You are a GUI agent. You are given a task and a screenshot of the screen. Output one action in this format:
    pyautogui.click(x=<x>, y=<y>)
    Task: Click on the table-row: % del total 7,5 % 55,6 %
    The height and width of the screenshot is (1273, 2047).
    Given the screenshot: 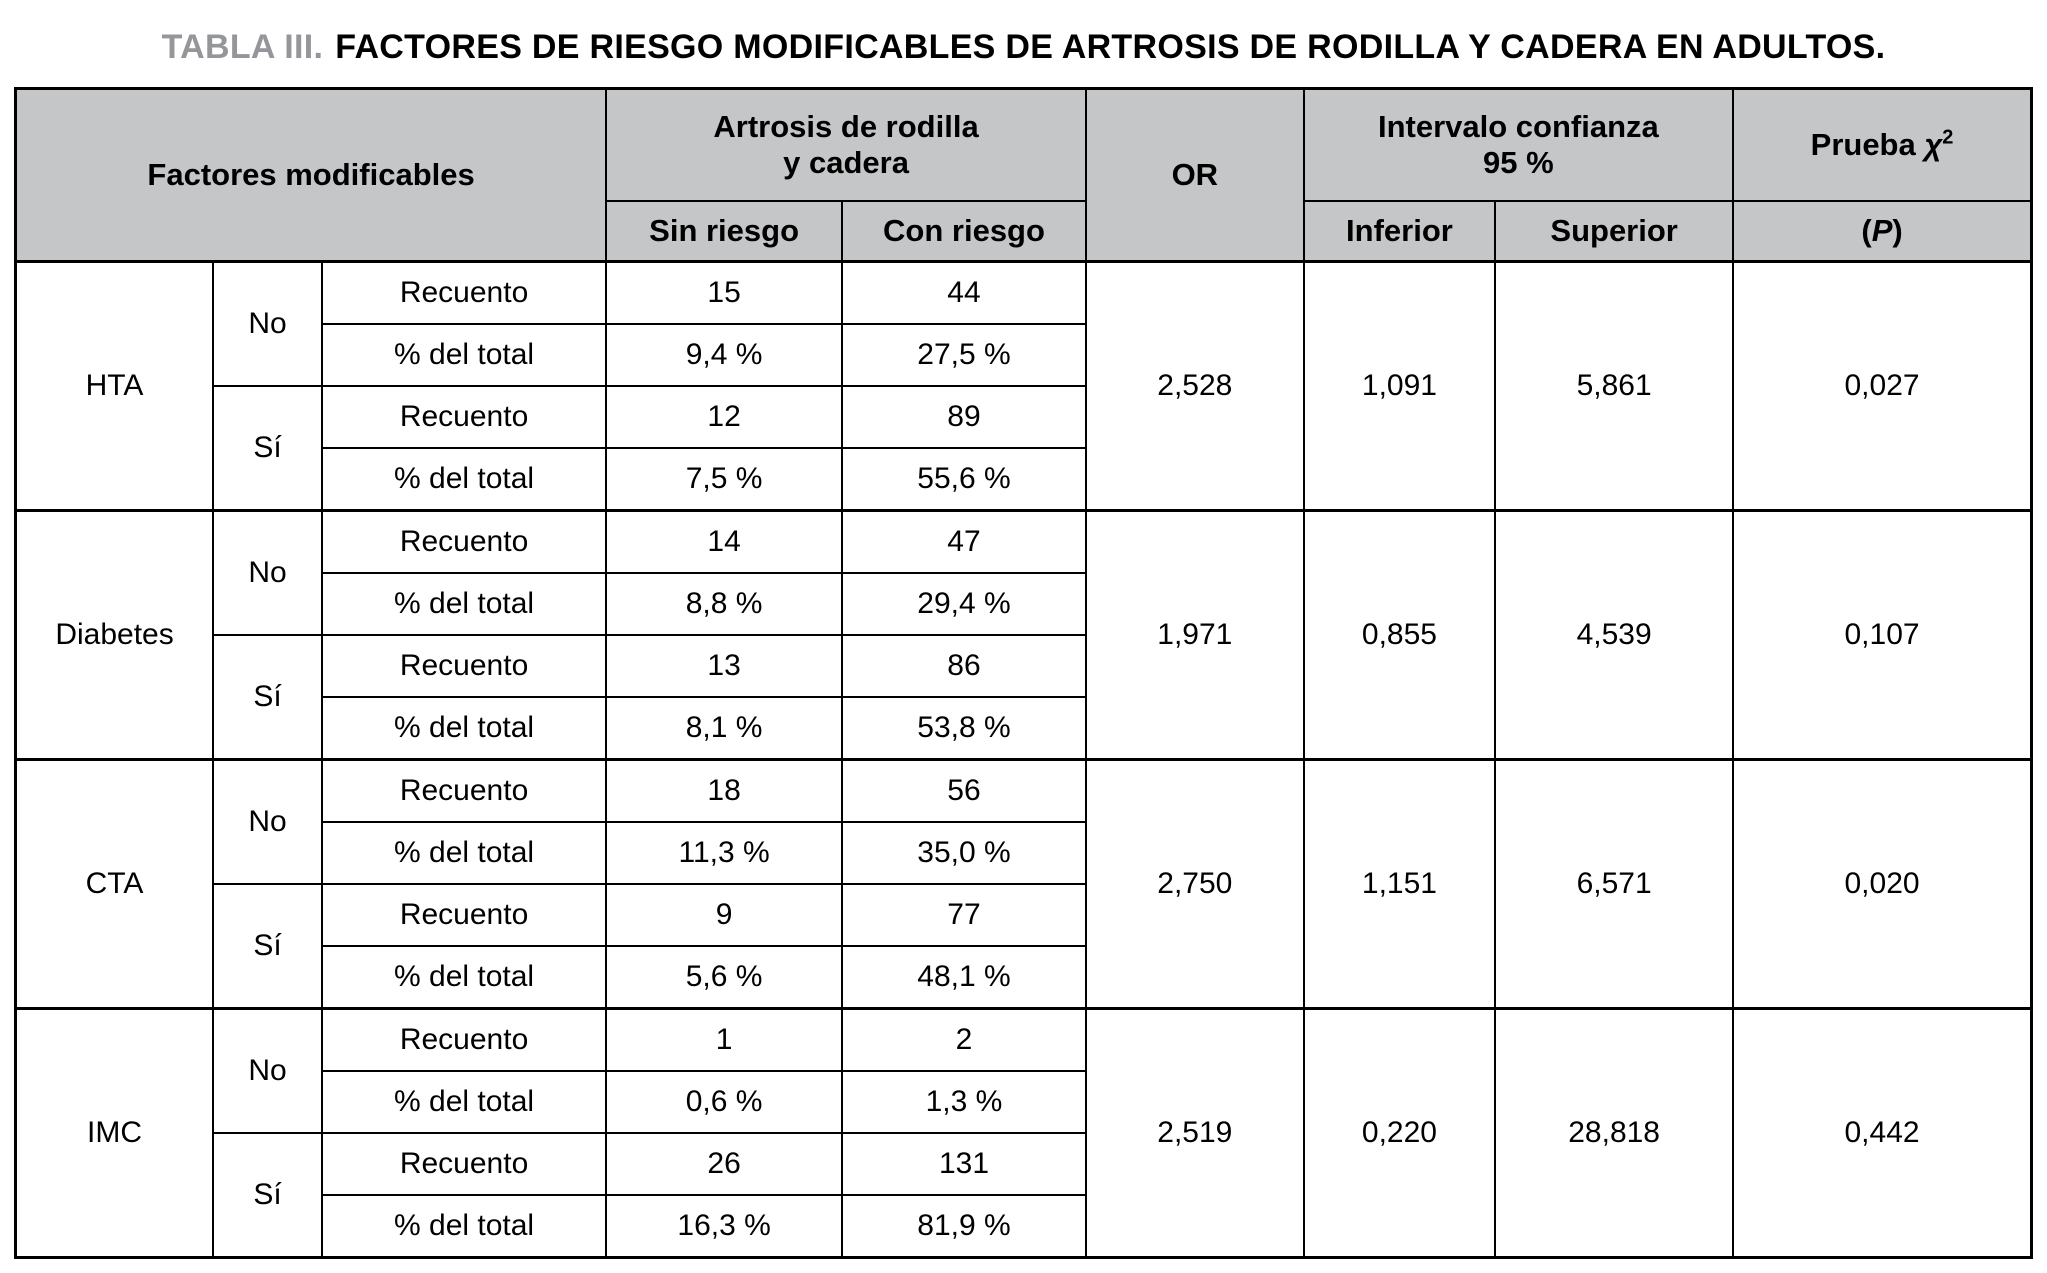 What is the action you would take?
    pyautogui.click(x=1024, y=479)
    